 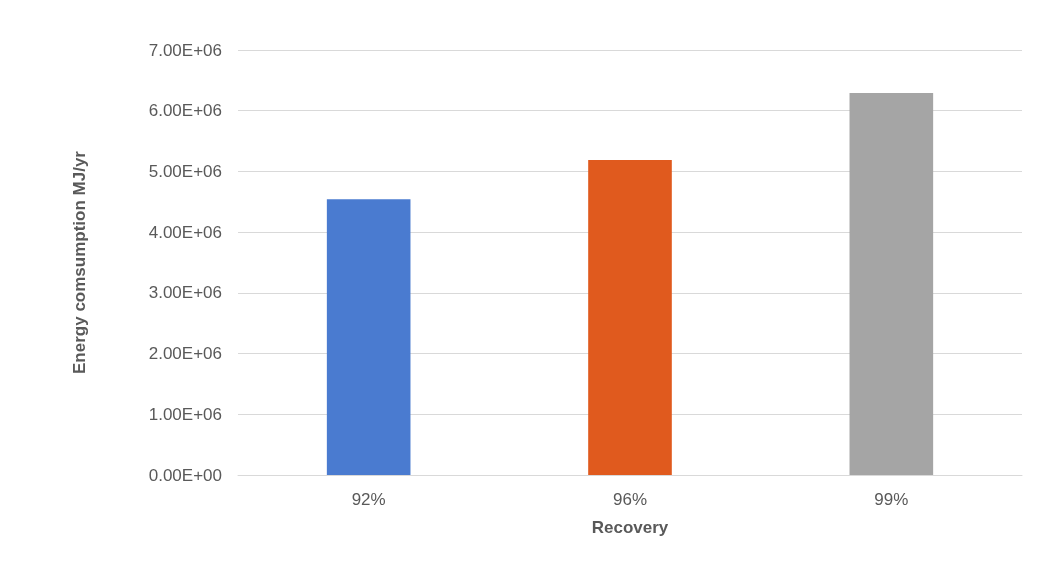 What do you see at coordinates (368, 499) in the screenshot?
I see `x-tick-label: 92%` at bounding box center [368, 499].